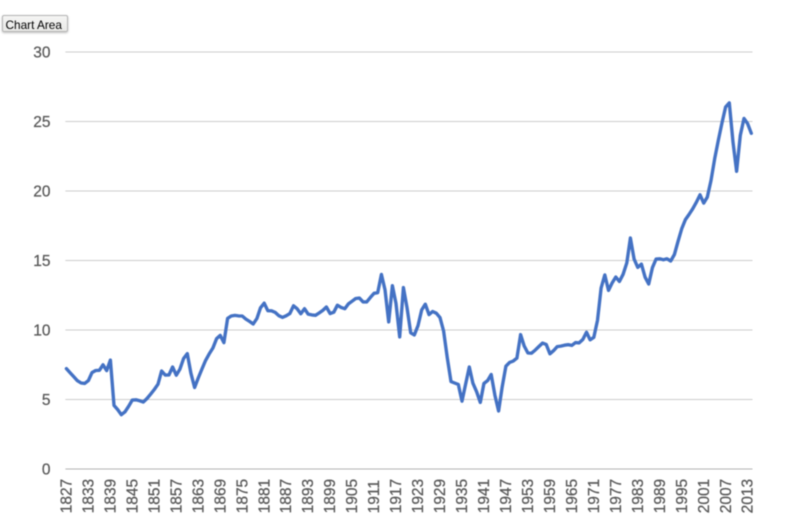 The image size is (806, 530). Describe the element at coordinates (660, 496) in the screenshot. I see `svg-text: 1989` at that location.